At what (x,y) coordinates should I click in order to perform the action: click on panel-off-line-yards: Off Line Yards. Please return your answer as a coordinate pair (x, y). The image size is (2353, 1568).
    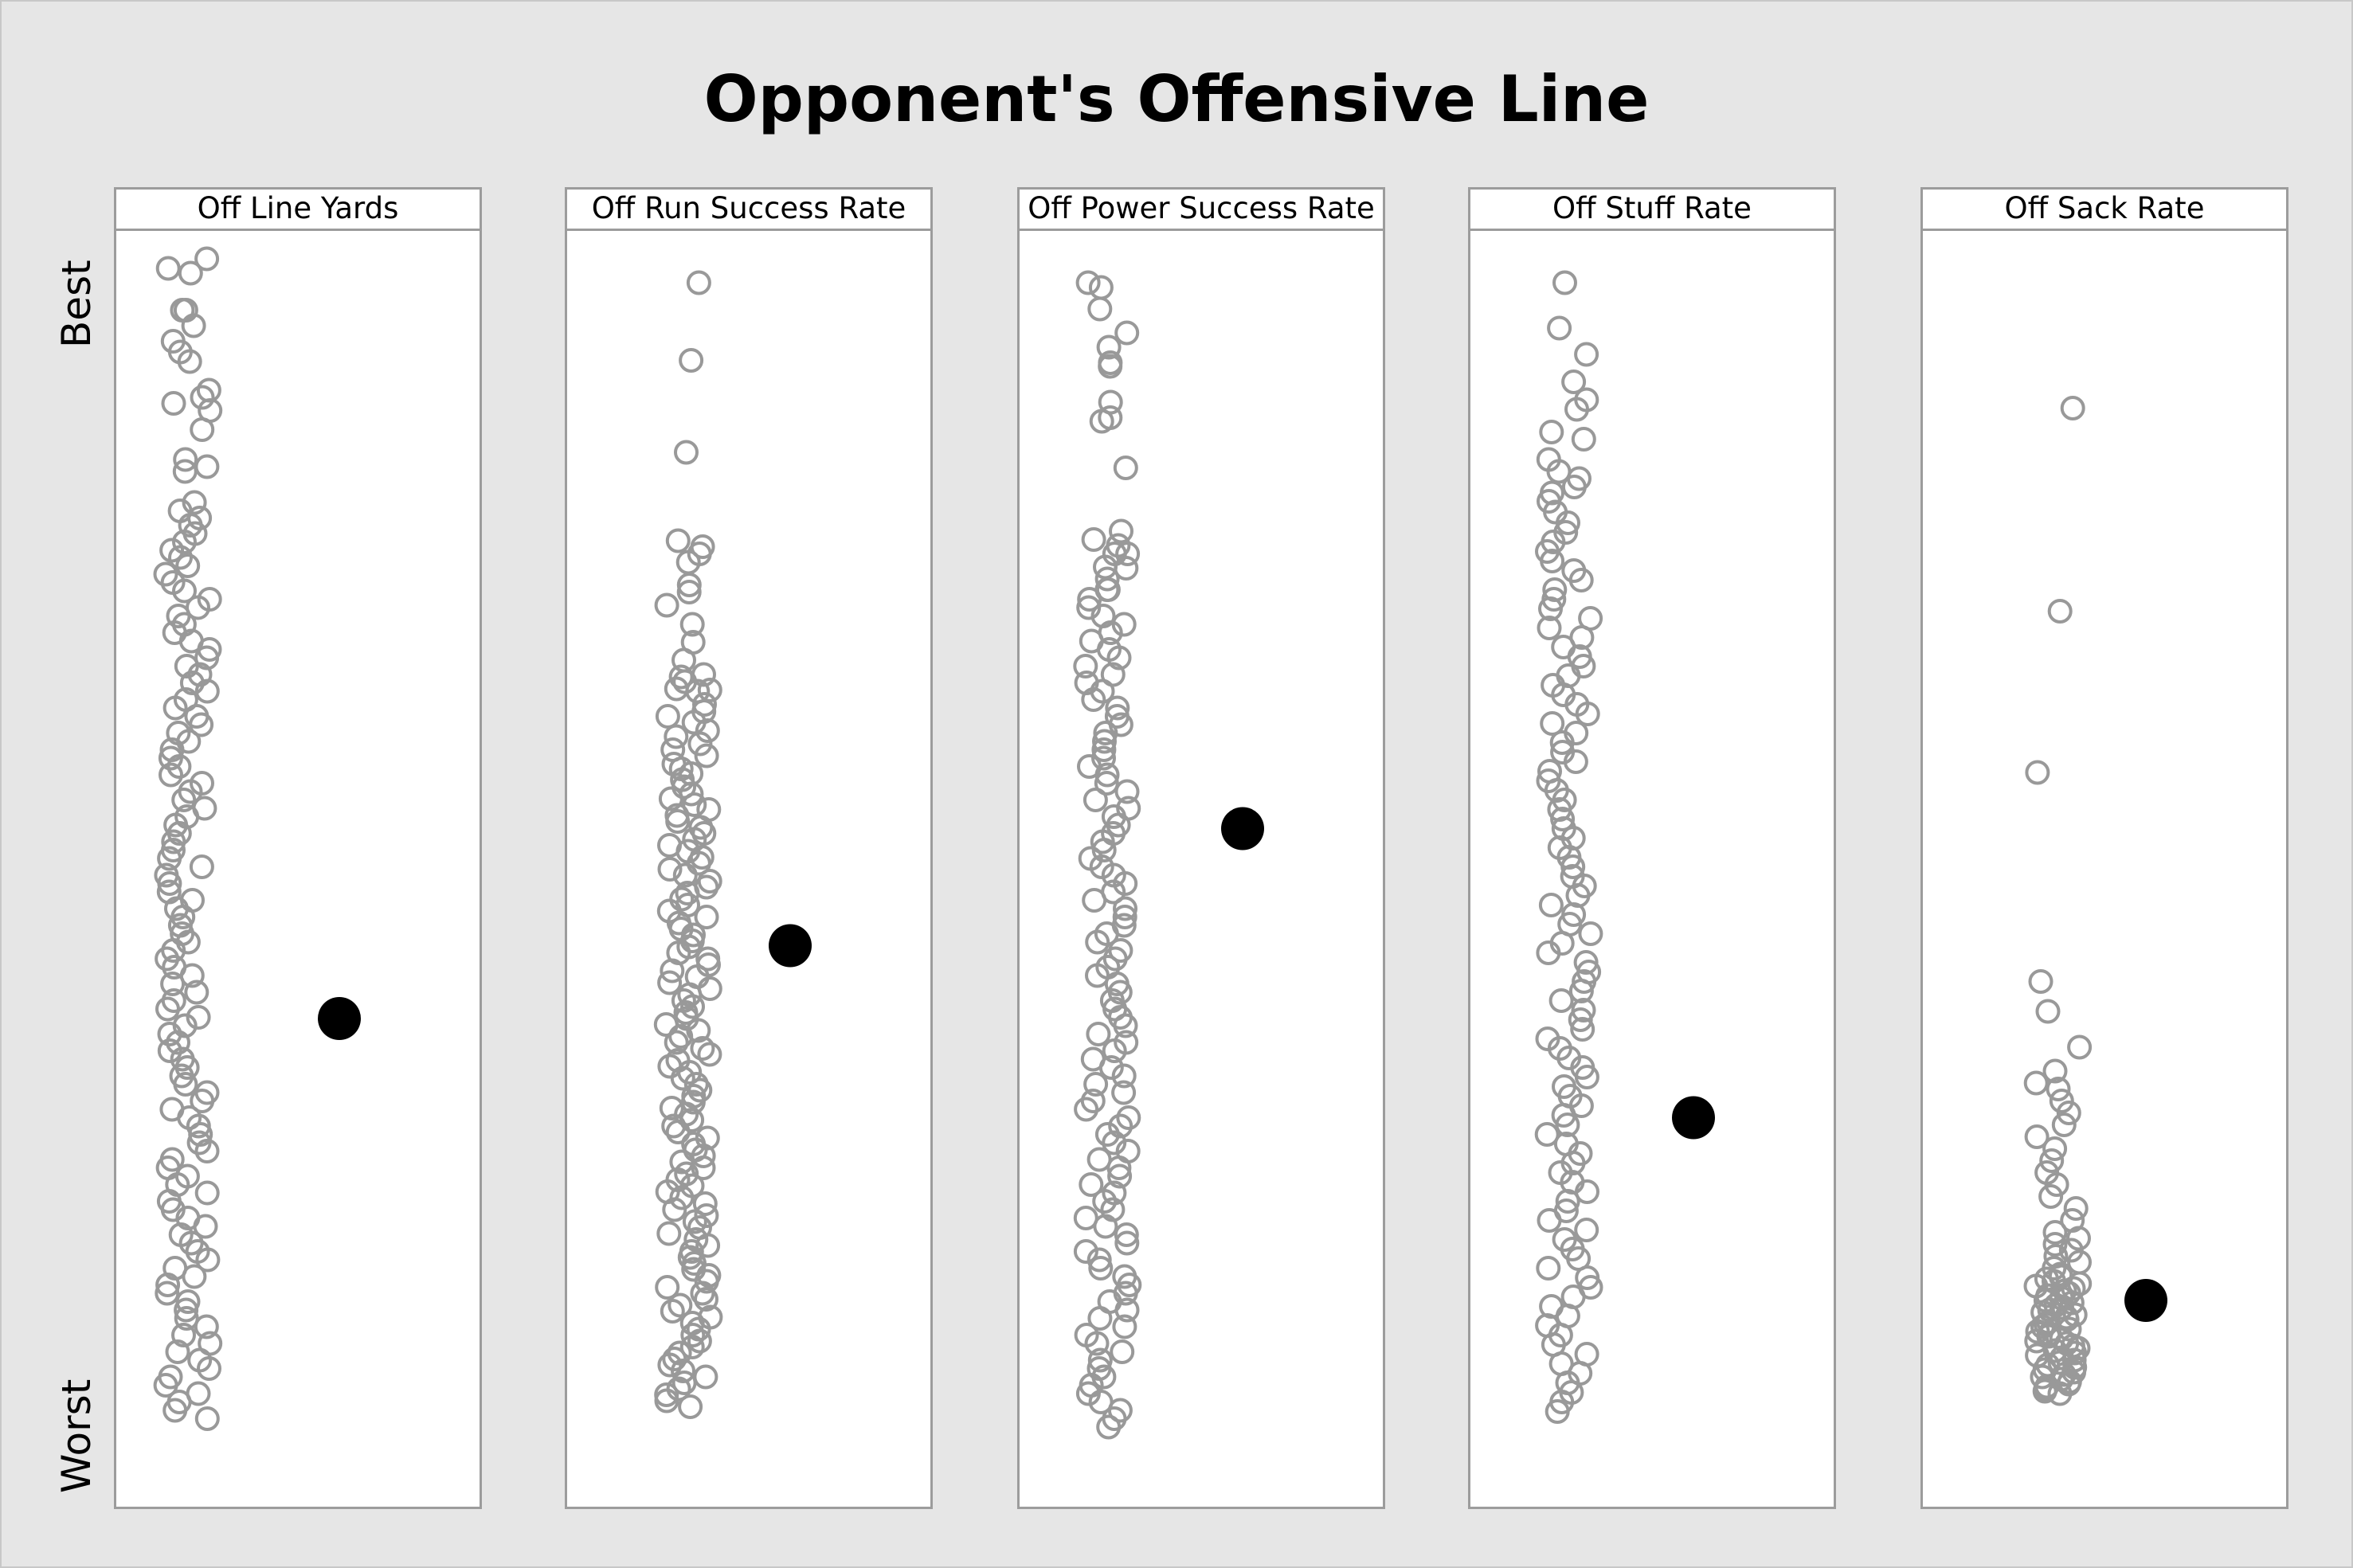
    Looking at the image, I should click on (298, 848).